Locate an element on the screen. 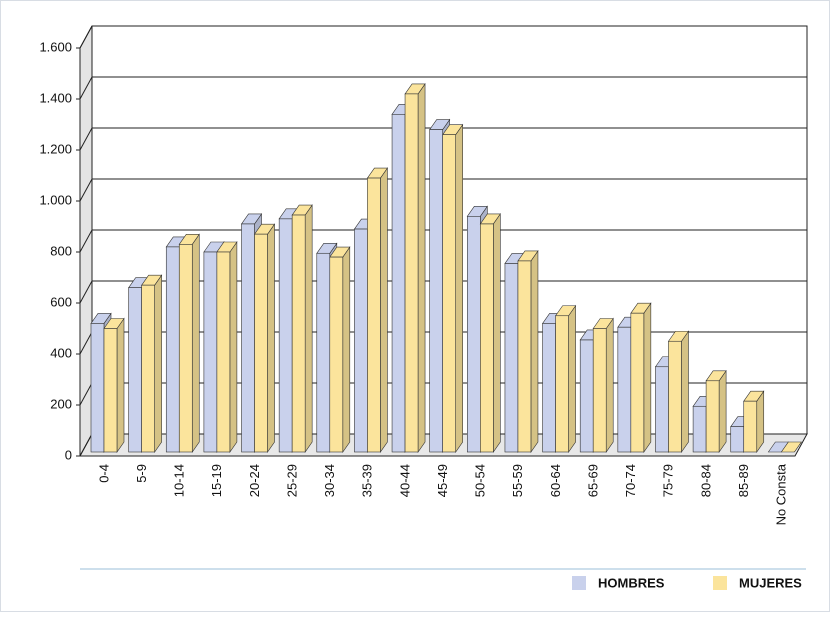 The image size is (831, 618). y-tick-label: 600 is located at coordinates (61, 301).